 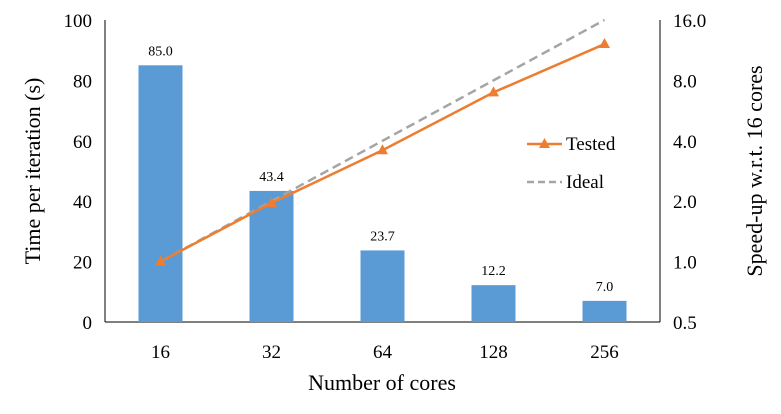 What do you see at coordinates (685, 323) in the screenshot?
I see `right-tick-0.5: 0.5` at bounding box center [685, 323].